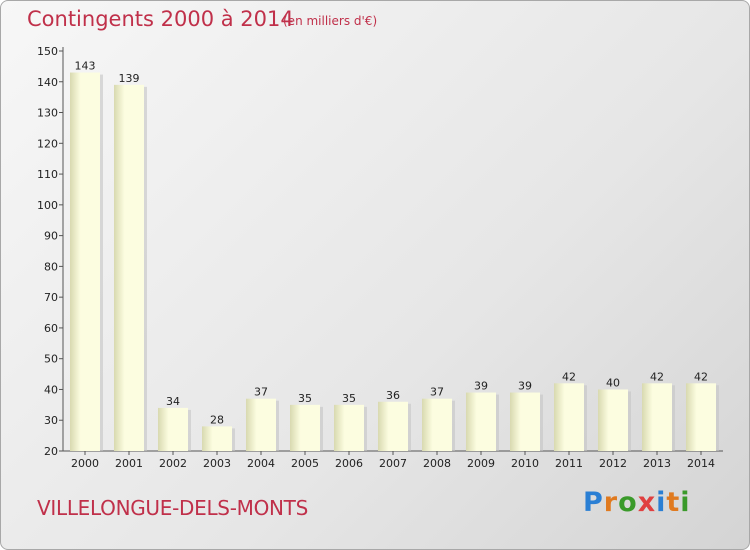 Image resolution: width=750 pixels, height=550 pixels. What do you see at coordinates (51, 420) in the screenshot?
I see `y-tick-label: 30` at bounding box center [51, 420].